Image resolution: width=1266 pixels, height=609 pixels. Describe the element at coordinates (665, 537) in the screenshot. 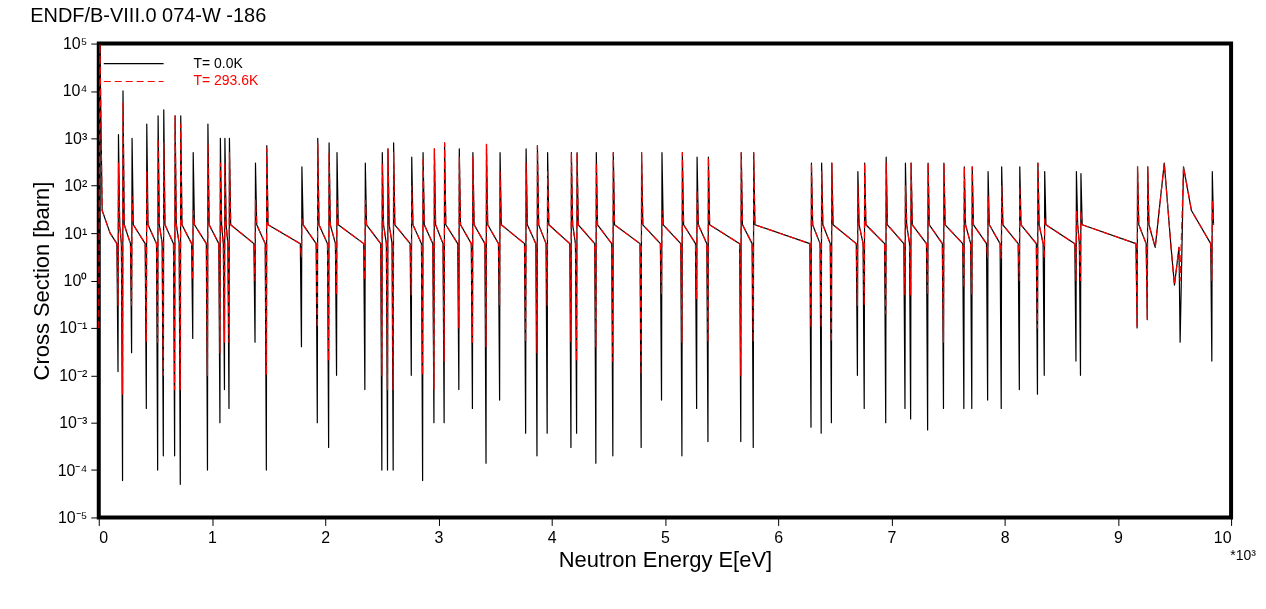

I see `x-tick-label: 5` at that location.